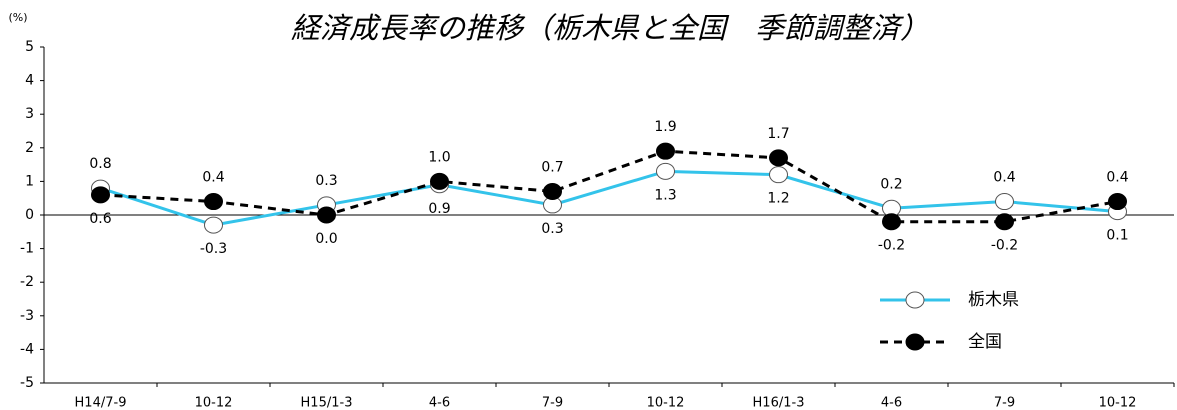 Image resolution: width=1177 pixels, height=410 pixels. I want to click on y-tick-label: -4, so click(27, 349).